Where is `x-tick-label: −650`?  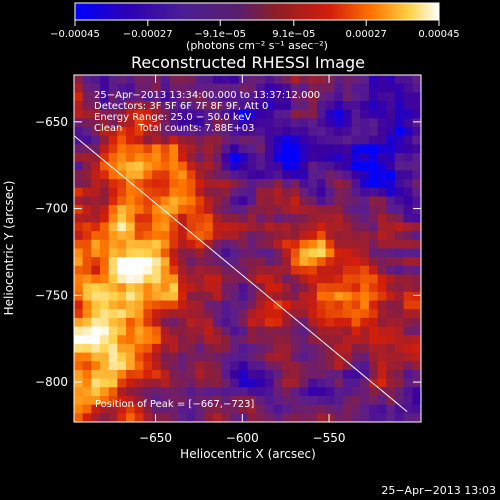 x-tick-label: −650 is located at coordinates (155, 438).